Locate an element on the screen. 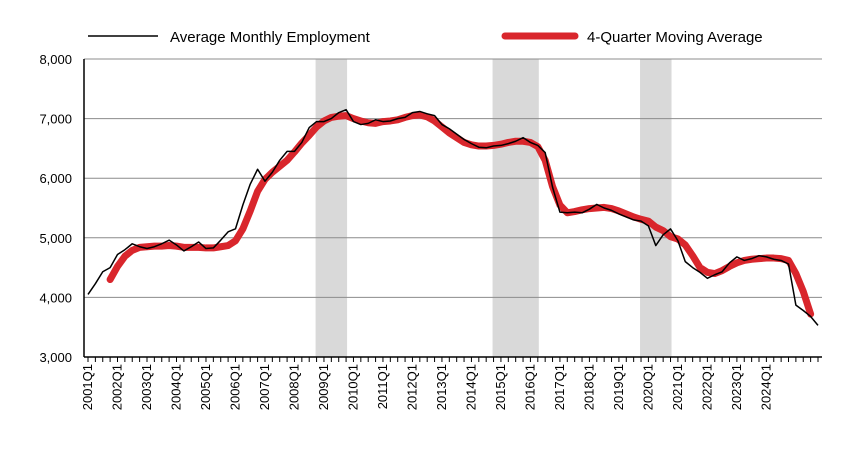 The image size is (850, 454). x-tick-label: 2021Q1 is located at coordinates (677, 387).